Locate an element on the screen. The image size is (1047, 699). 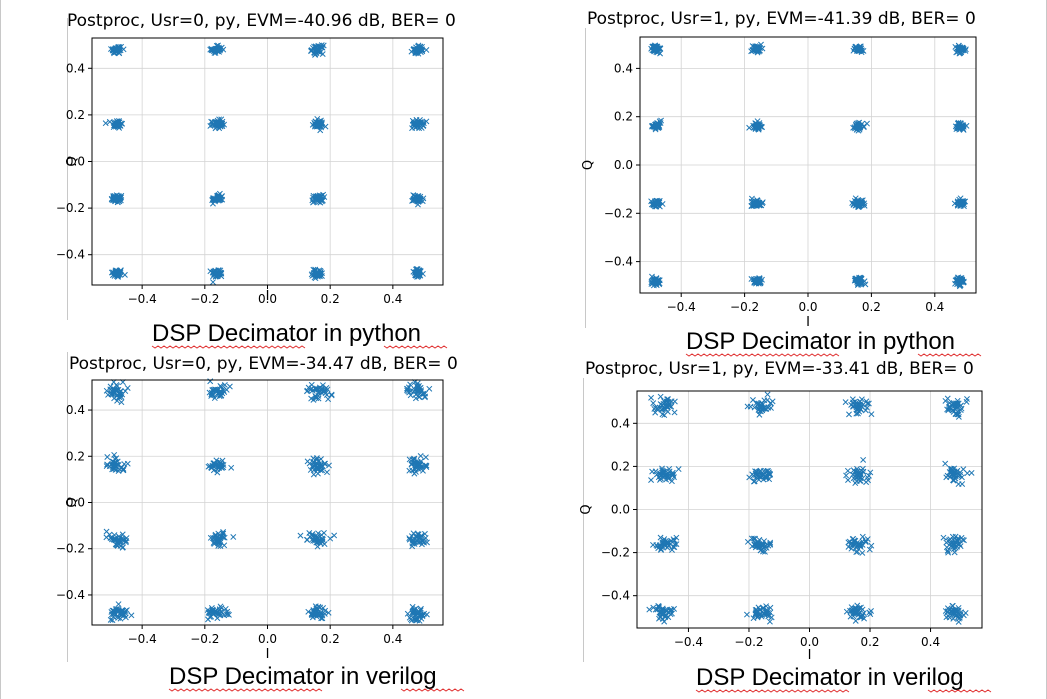
y-axis-label: Q is located at coordinates (72, 502).